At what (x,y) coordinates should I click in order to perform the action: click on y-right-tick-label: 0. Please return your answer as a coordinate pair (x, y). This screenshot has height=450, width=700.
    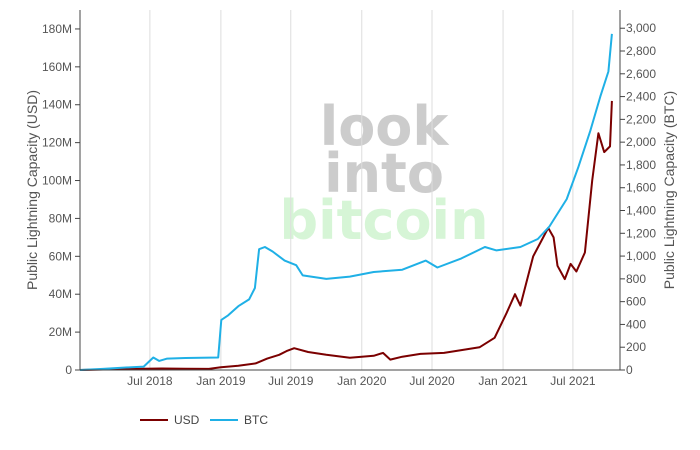
    Looking at the image, I should click on (629, 370).